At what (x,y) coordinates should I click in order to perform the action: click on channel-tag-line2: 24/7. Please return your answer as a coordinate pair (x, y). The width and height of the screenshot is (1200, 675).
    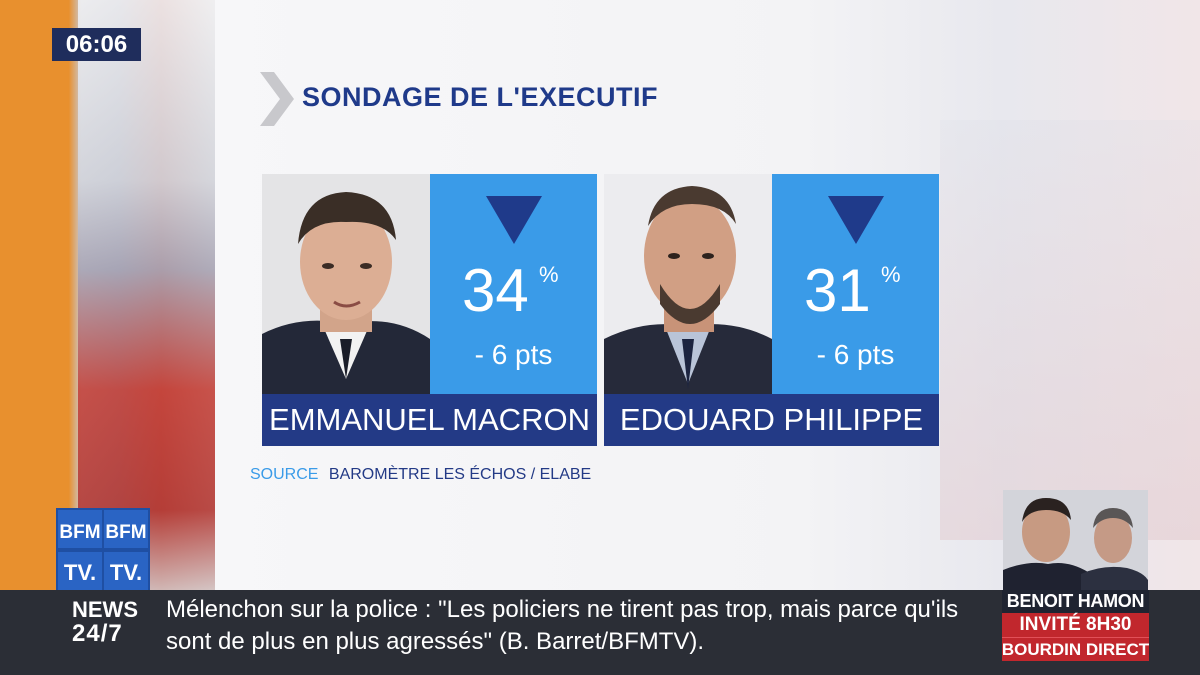
    Looking at the image, I should click on (97, 633).